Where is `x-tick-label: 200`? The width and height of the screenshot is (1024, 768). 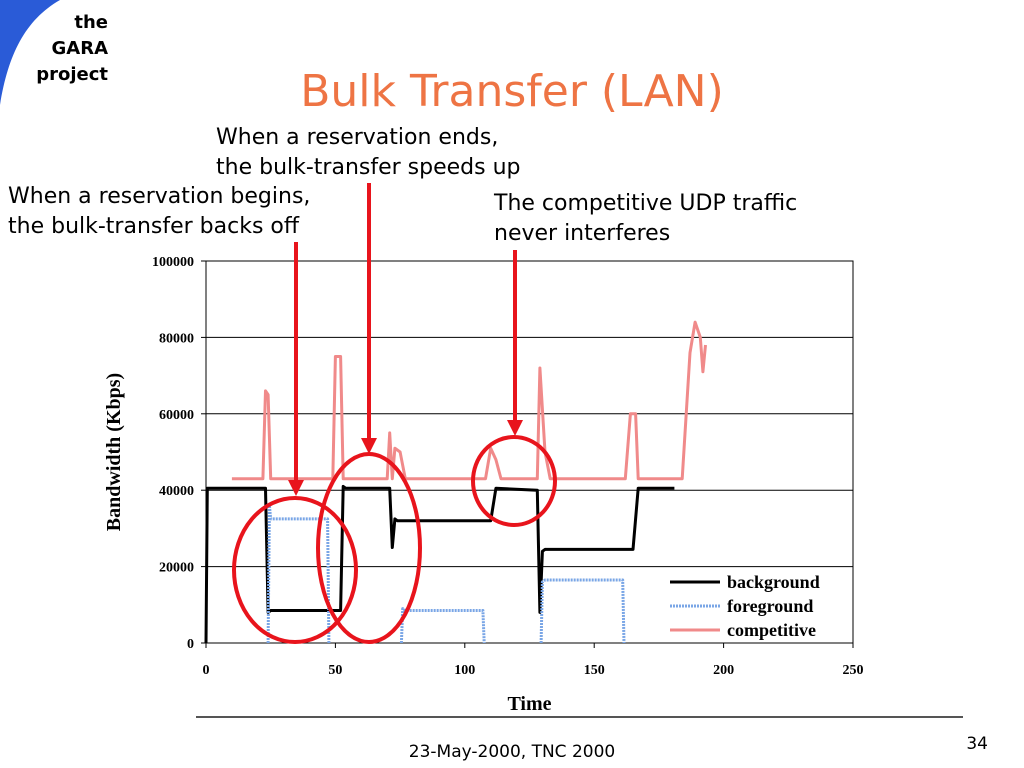
x-tick-label: 200 is located at coordinates (723, 670).